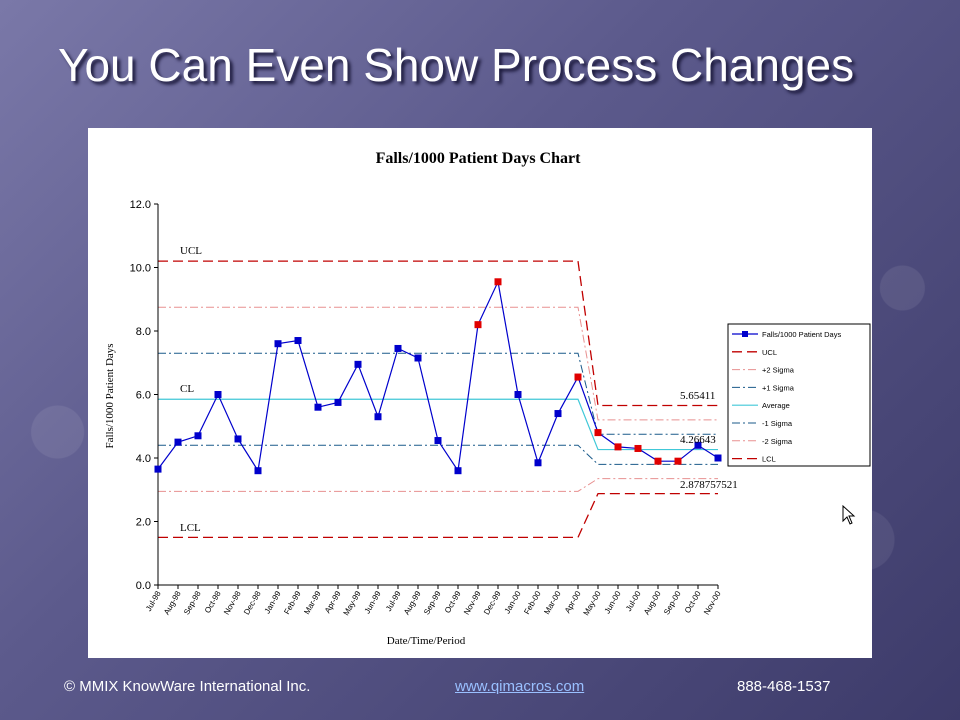  What do you see at coordinates (432, 602) in the screenshot?
I see `x-tick-label: Sep-99` at bounding box center [432, 602].